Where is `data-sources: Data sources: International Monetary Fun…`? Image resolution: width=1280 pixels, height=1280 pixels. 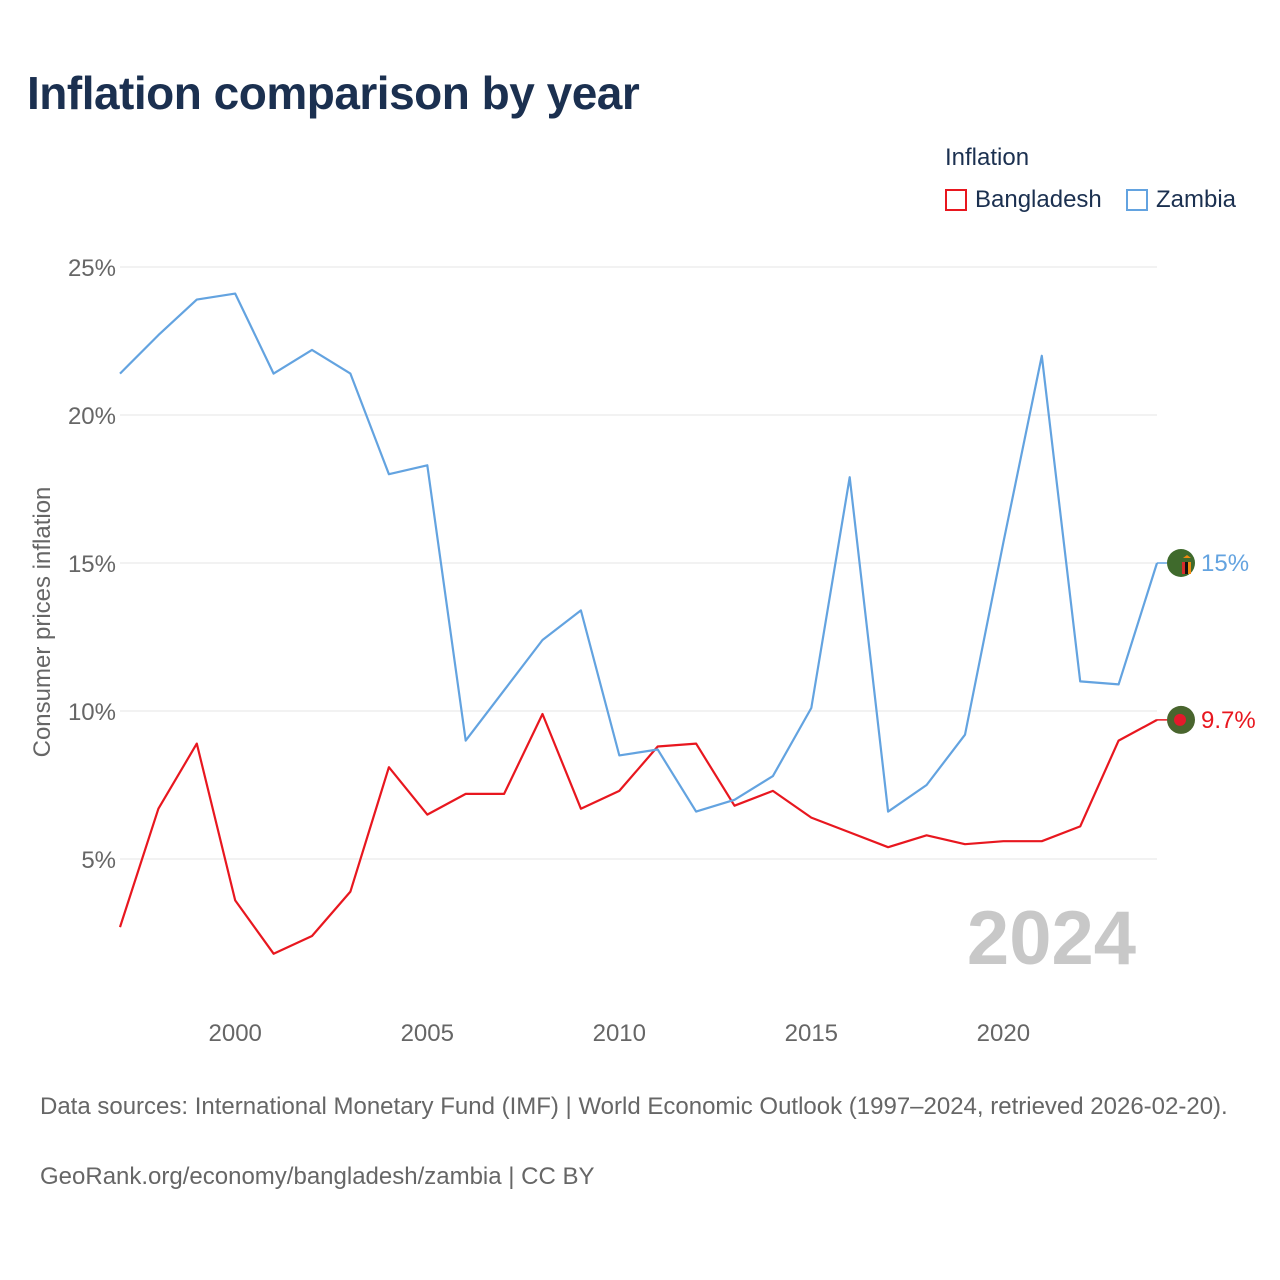
data-sources: Data sources: International Monetary Fun… is located at coordinates (634, 1106).